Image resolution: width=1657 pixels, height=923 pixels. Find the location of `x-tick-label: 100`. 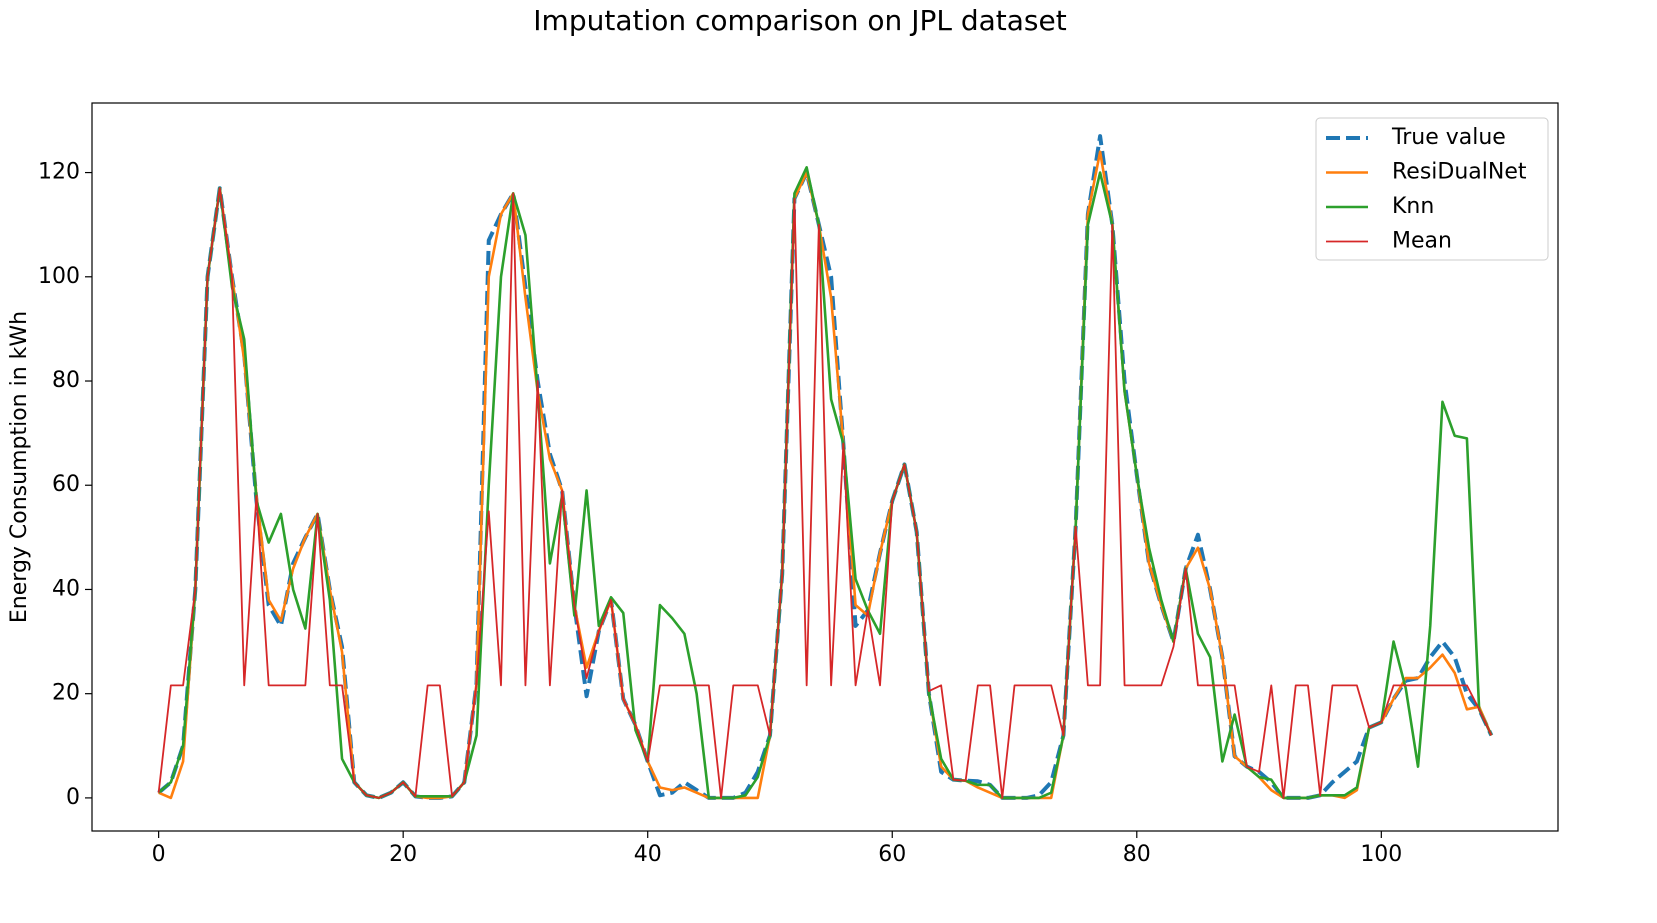

x-tick-label: 100 is located at coordinates (1381, 854).